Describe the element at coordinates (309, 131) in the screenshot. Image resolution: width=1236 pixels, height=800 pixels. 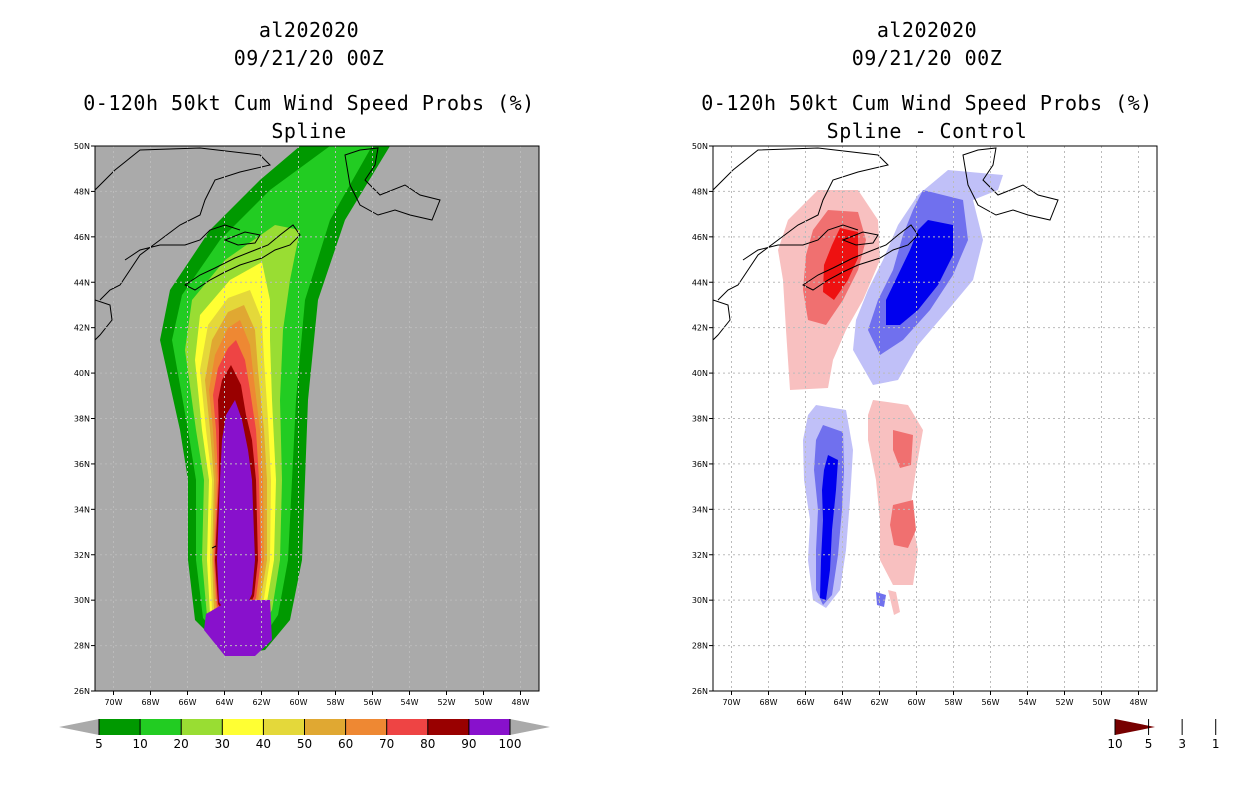
I see `subtitle: Spline` at that location.